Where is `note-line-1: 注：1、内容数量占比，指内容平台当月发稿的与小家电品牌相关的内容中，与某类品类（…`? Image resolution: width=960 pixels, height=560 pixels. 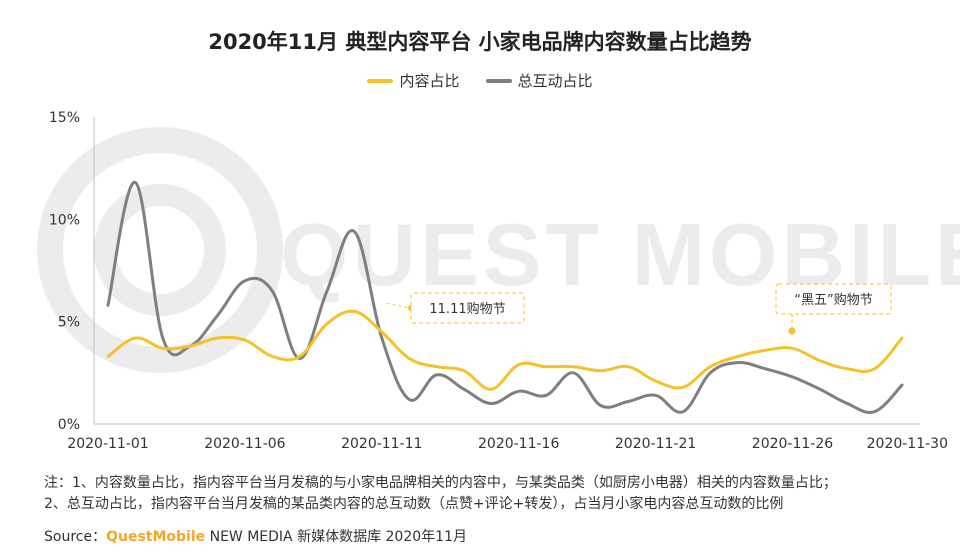 note-line-1: 注：1、内容数量占比，指内容平台当月发稿的与小家电品牌相关的内容中，与某类品类（… is located at coordinates (440, 483).